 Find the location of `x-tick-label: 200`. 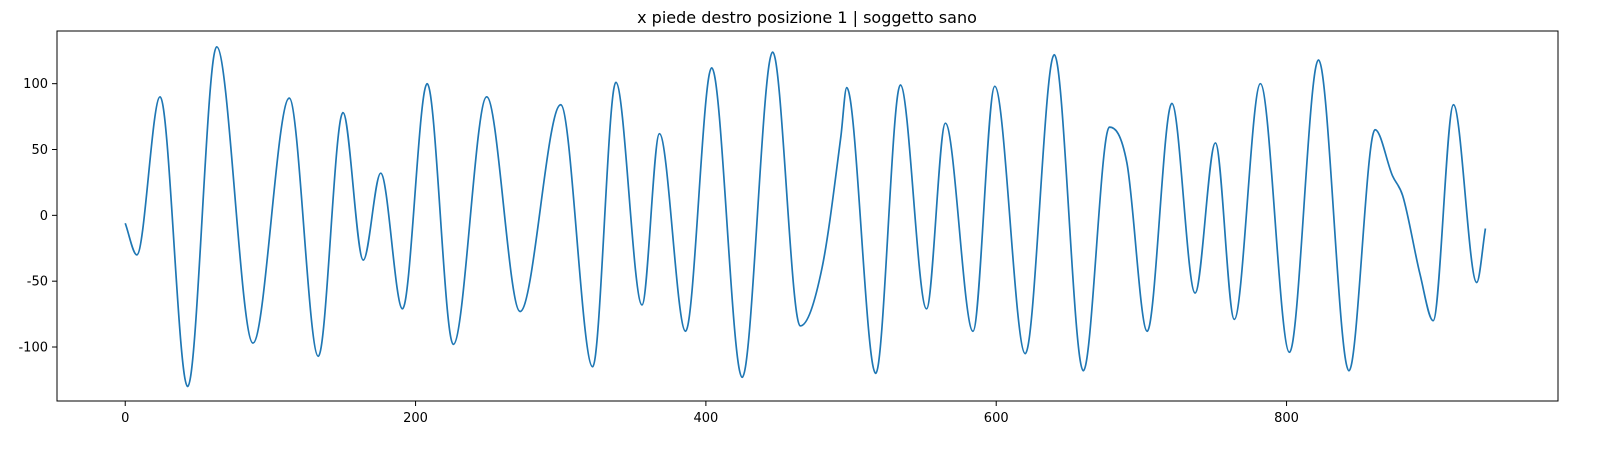

x-tick-label: 200 is located at coordinates (415, 418).